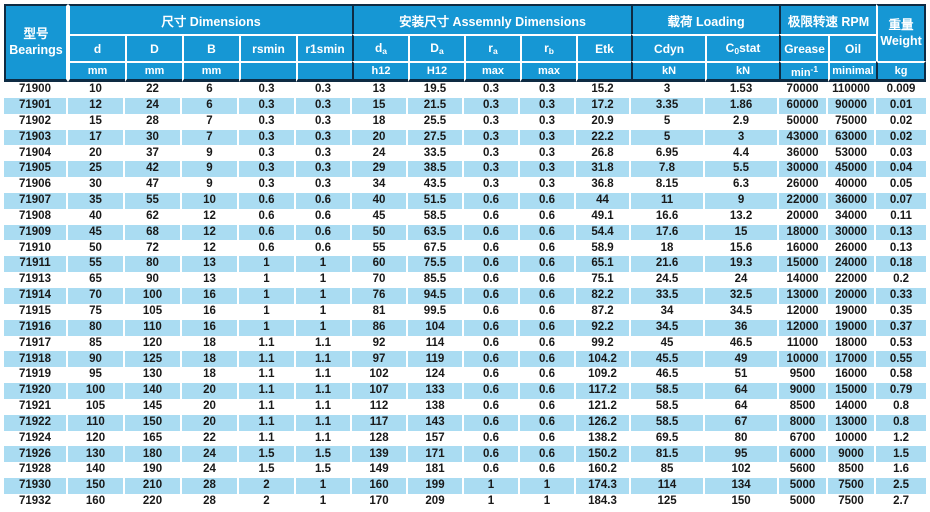  What do you see at coordinates (436, 153) in the screenshot?
I see `value-cell: 33.5` at bounding box center [436, 153].